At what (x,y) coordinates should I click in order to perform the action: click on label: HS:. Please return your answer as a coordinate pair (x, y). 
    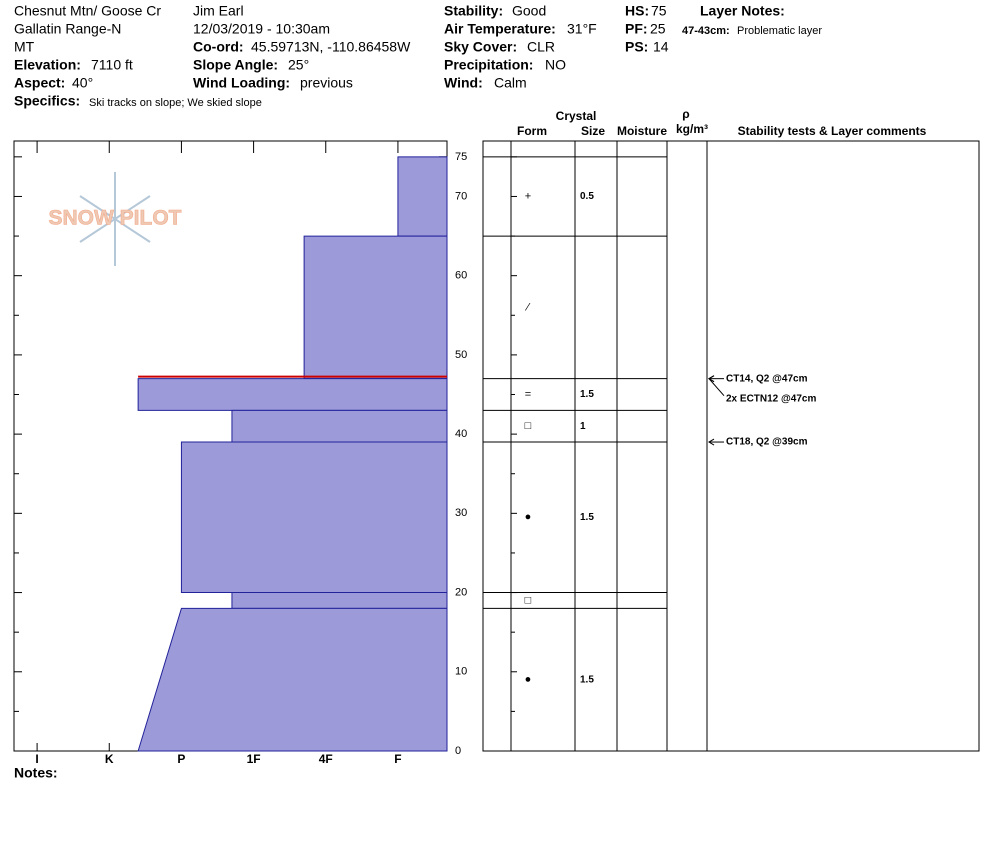
    Looking at the image, I should click on (637, 11).